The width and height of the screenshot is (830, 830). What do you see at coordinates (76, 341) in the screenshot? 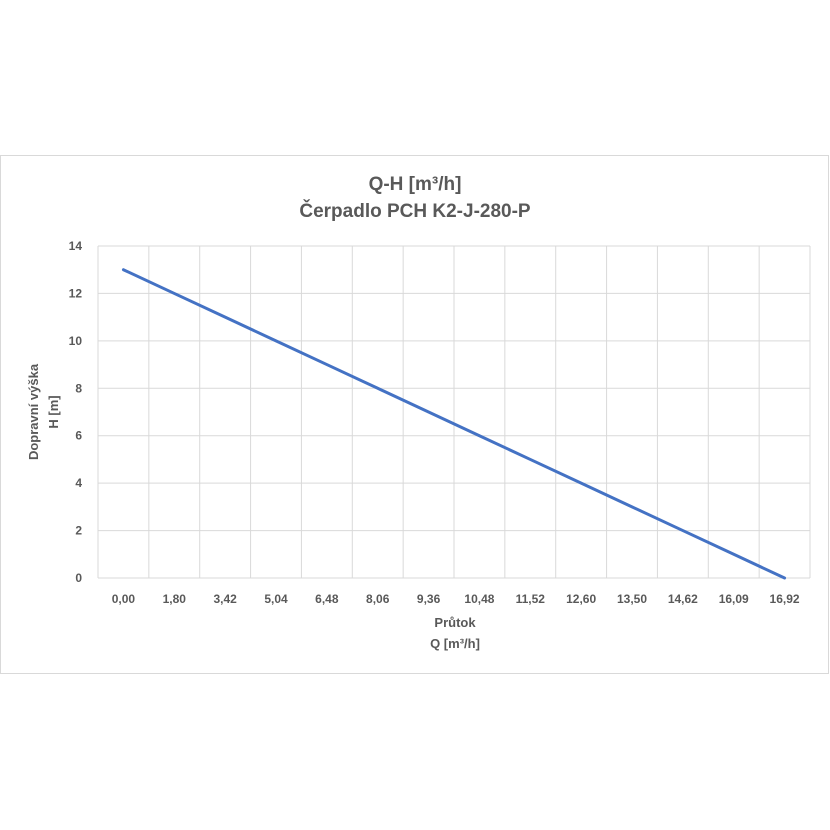
I see `y-tick-label: 10` at bounding box center [76, 341].